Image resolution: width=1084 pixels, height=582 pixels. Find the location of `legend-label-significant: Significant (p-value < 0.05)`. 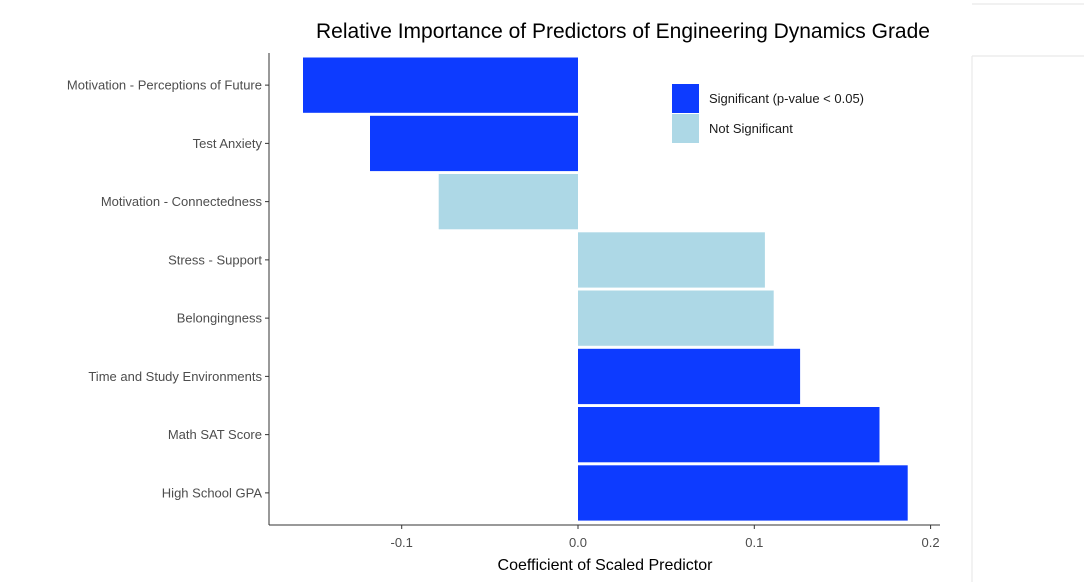

legend-label-significant: Significant (p-value < 0.05) is located at coordinates (786, 98).